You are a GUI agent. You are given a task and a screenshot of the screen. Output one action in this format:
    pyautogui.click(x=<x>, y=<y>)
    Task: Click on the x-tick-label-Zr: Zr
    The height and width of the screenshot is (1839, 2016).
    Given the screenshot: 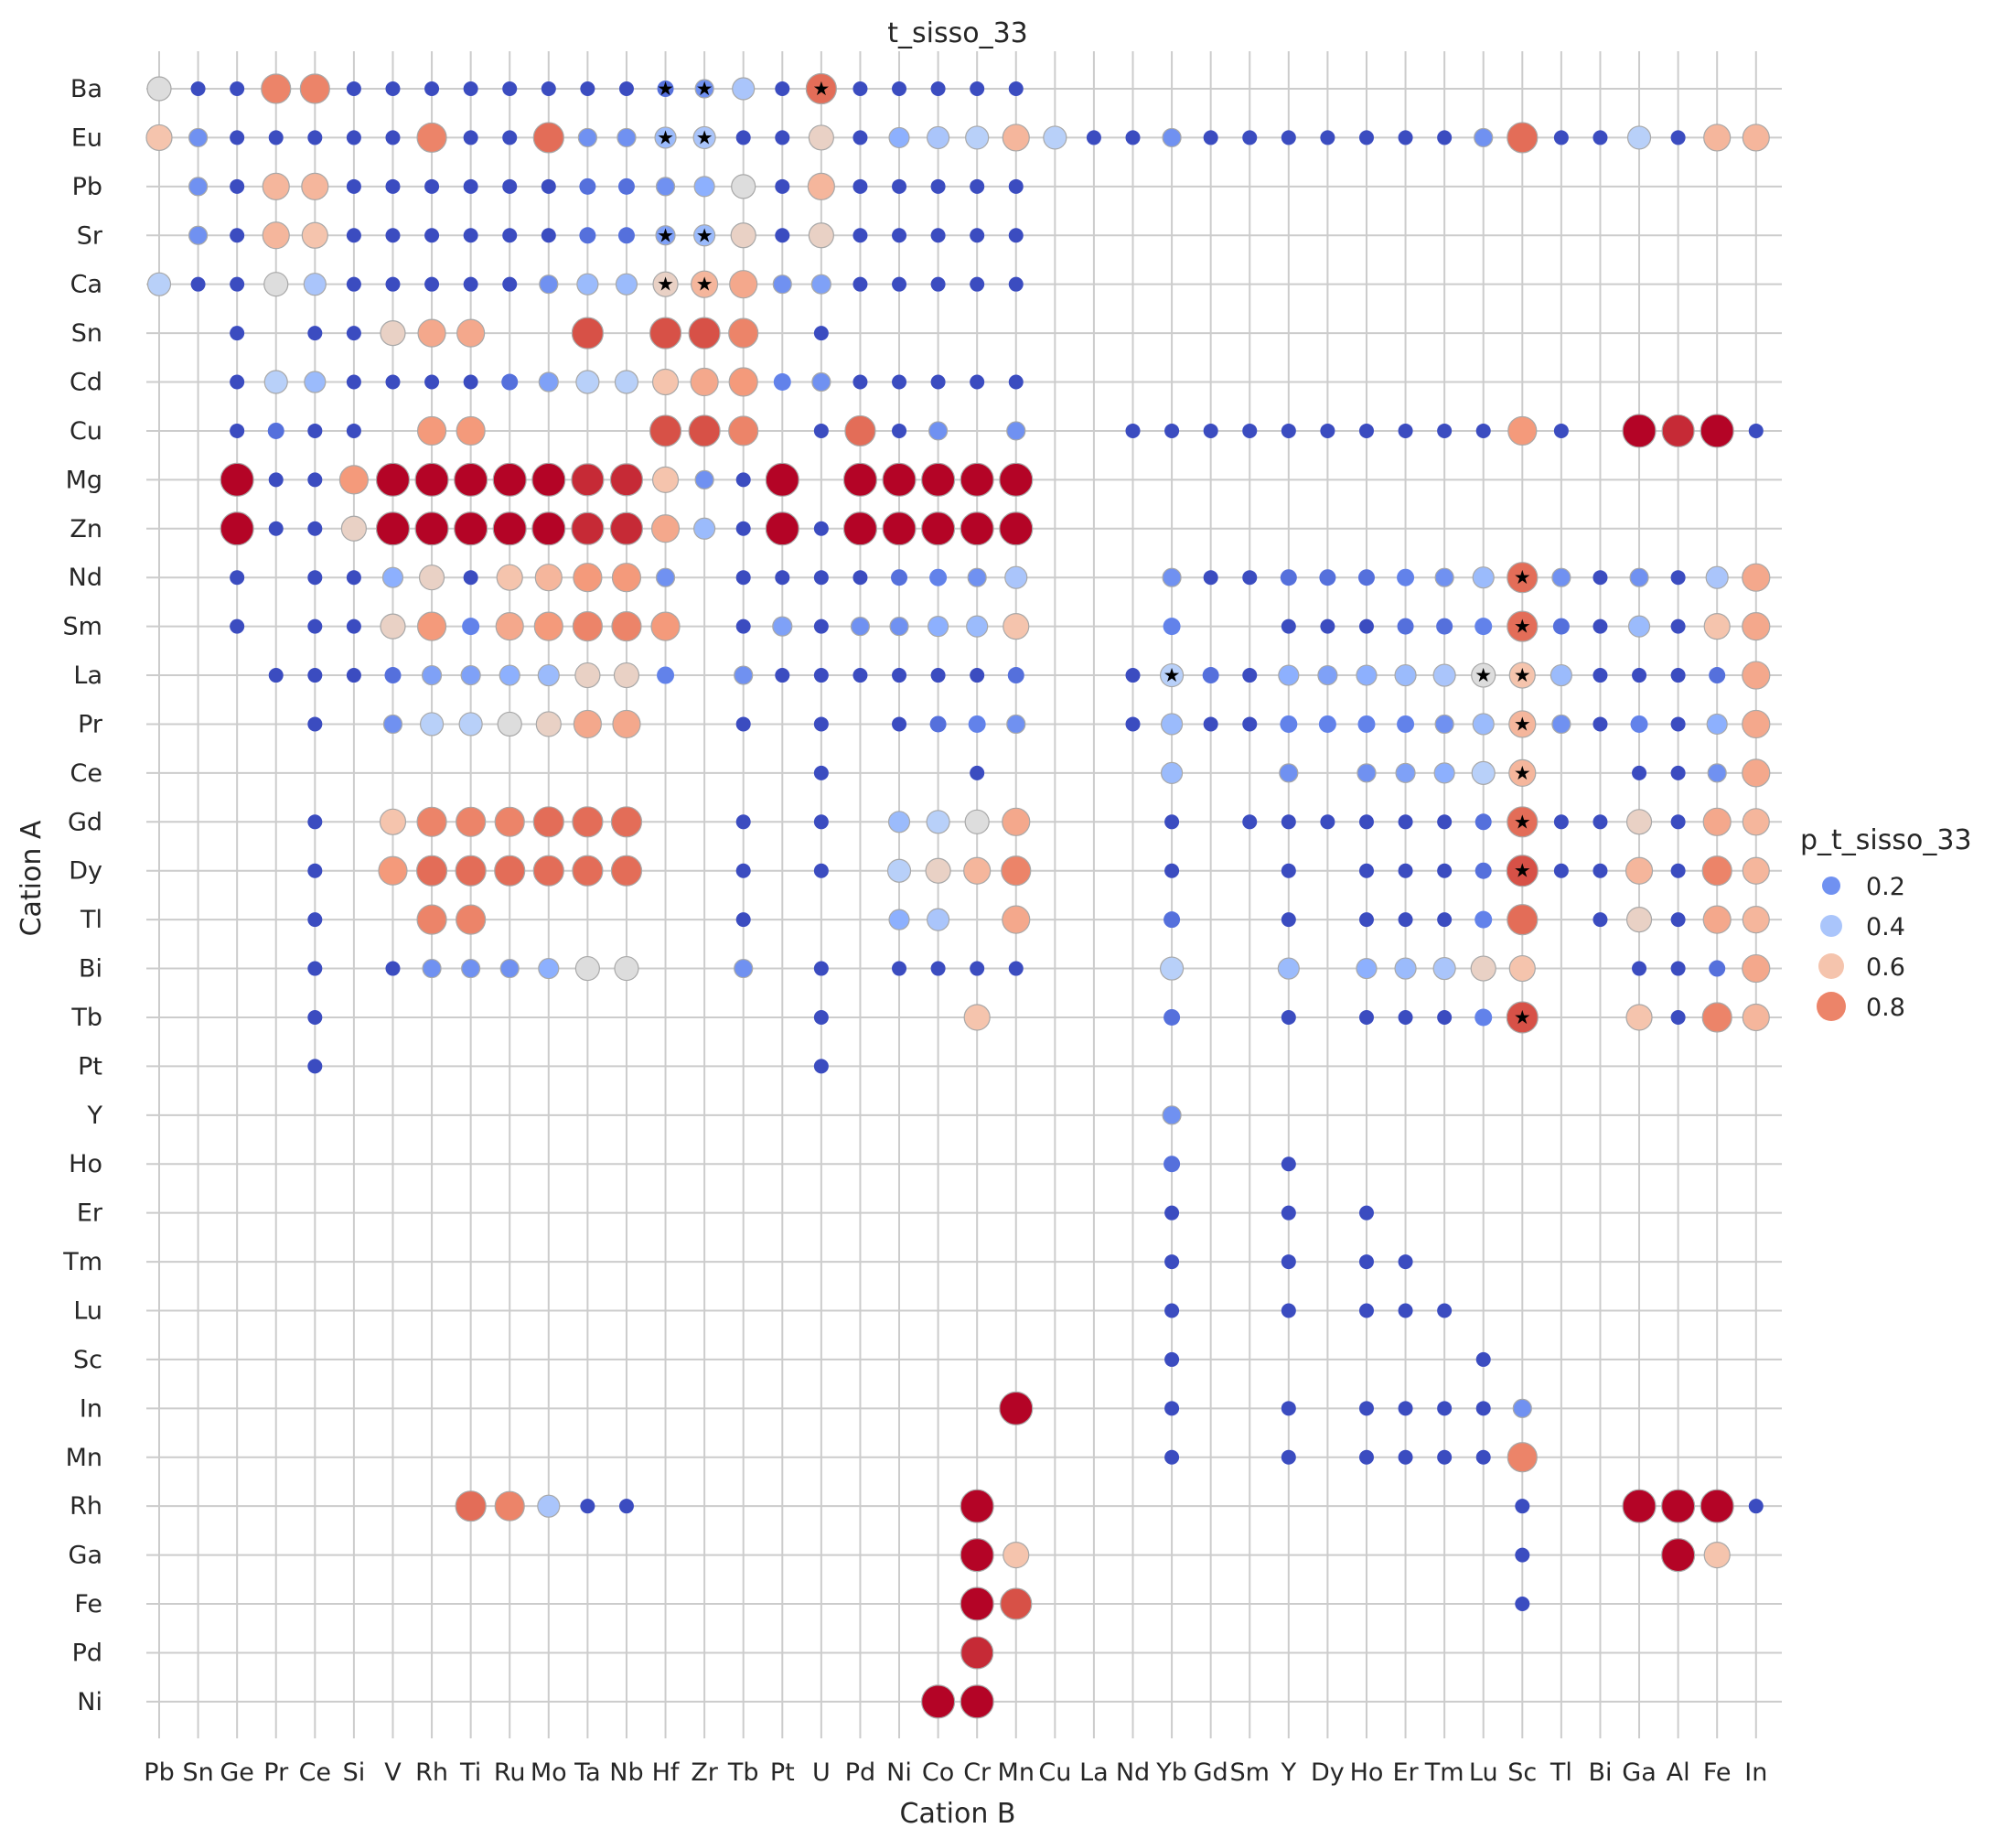 What is the action you would take?
    pyautogui.click(x=704, y=1772)
    